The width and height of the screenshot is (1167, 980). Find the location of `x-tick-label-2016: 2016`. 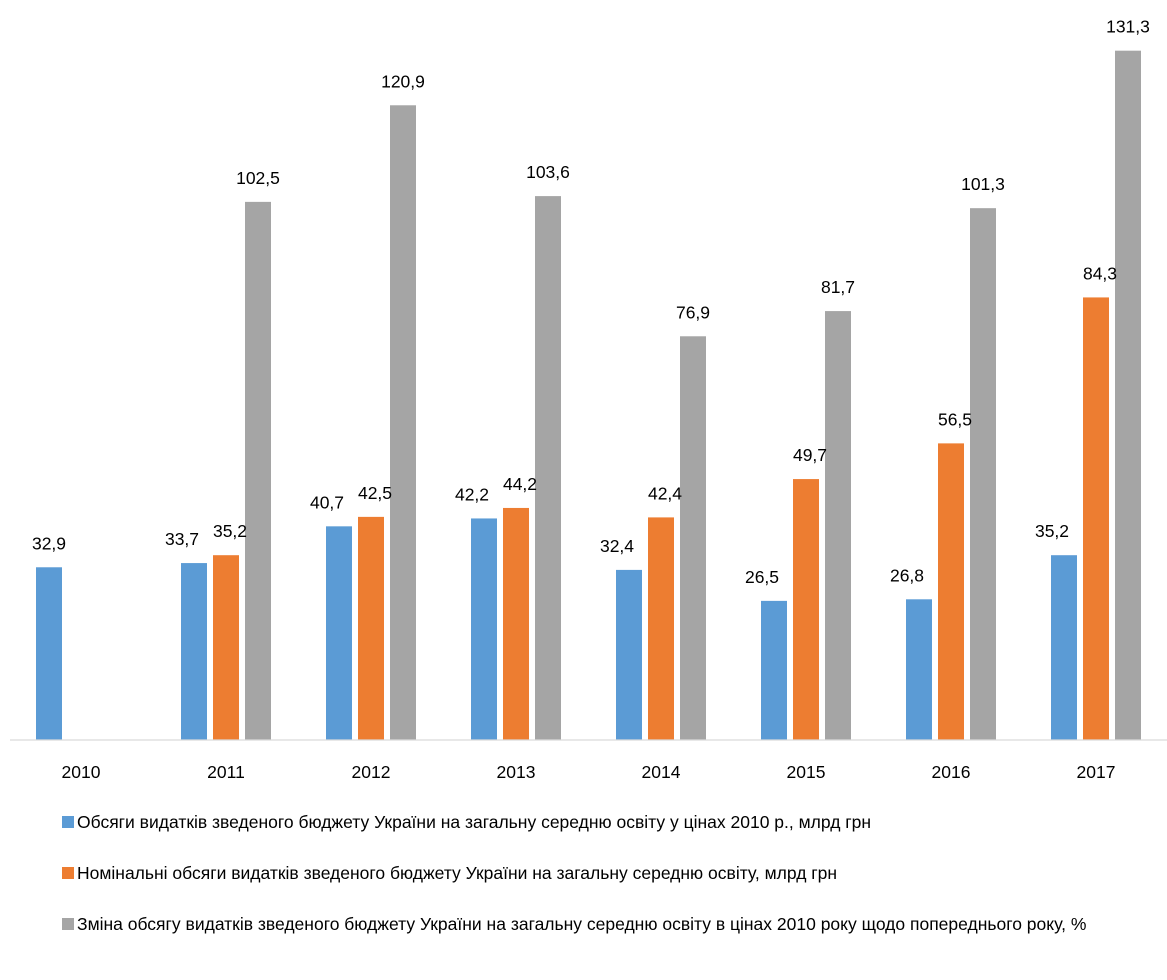

x-tick-label-2016: 2016 is located at coordinates (951, 772).